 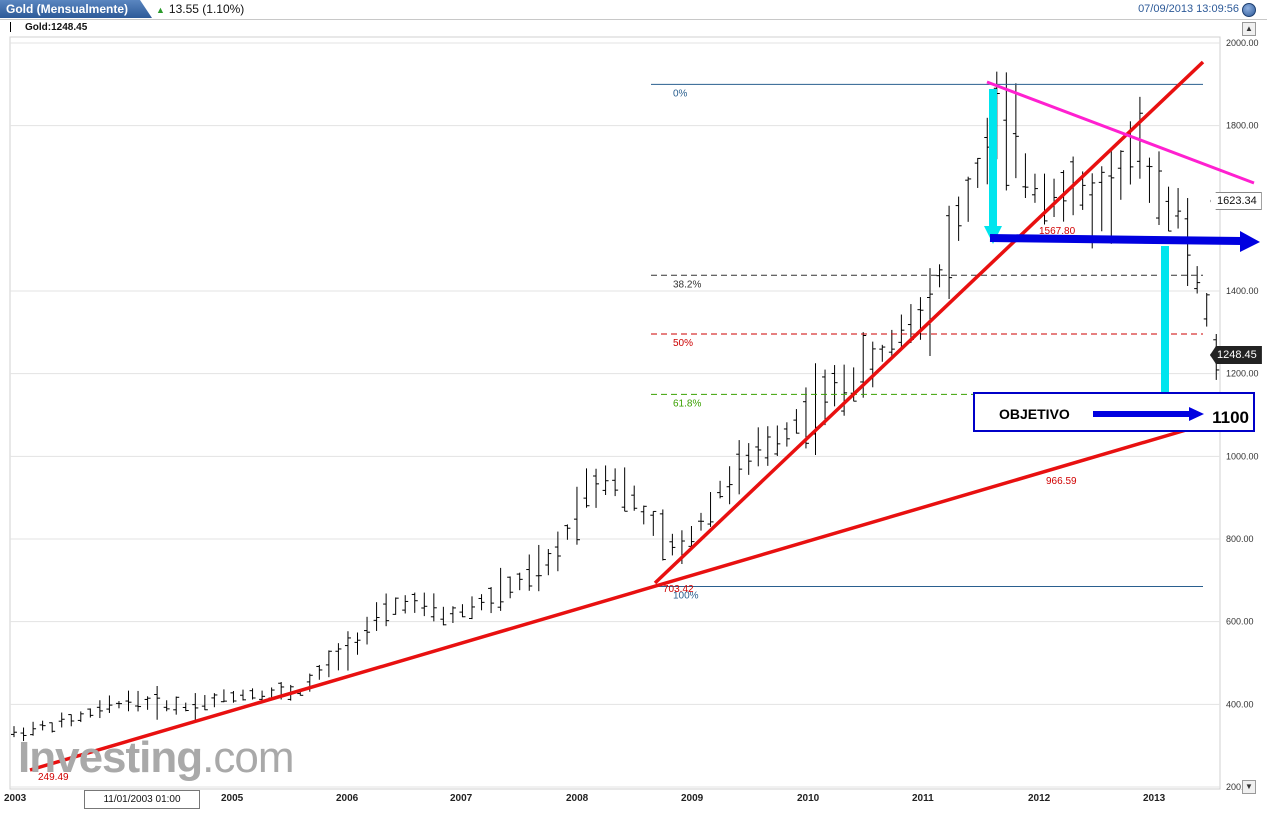 What do you see at coordinates (1249, 787) in the screenshot?
I see `scroll-down-button: ▼` at bounding box center [1249, 787].